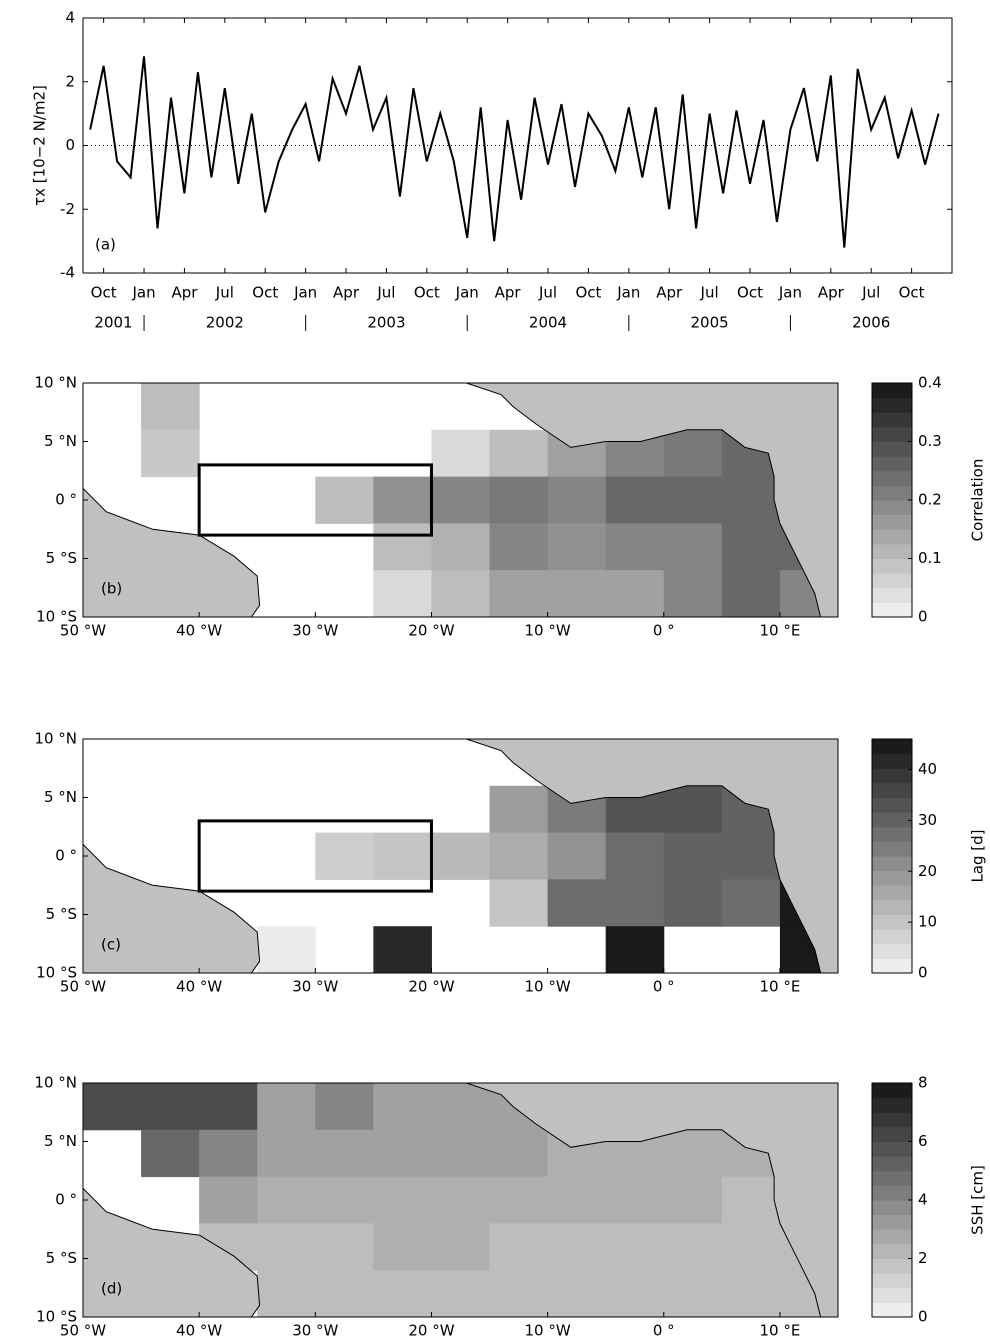  Describe the element at coordinates (927, 871) in the screenshot. I see `colorbar-tick-label: 20` at that location.